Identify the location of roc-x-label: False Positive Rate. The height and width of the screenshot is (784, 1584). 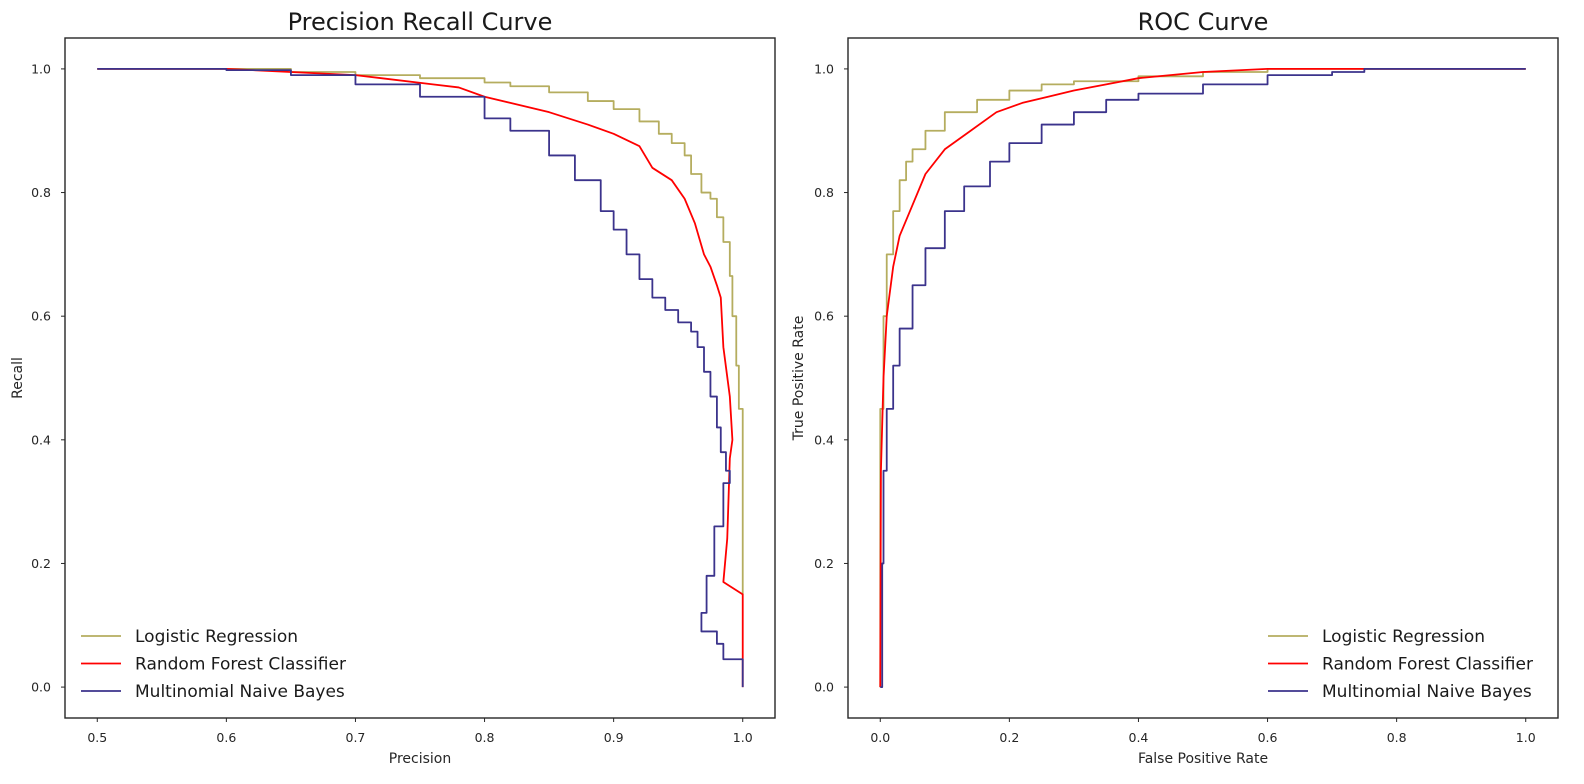
(1203, 759).